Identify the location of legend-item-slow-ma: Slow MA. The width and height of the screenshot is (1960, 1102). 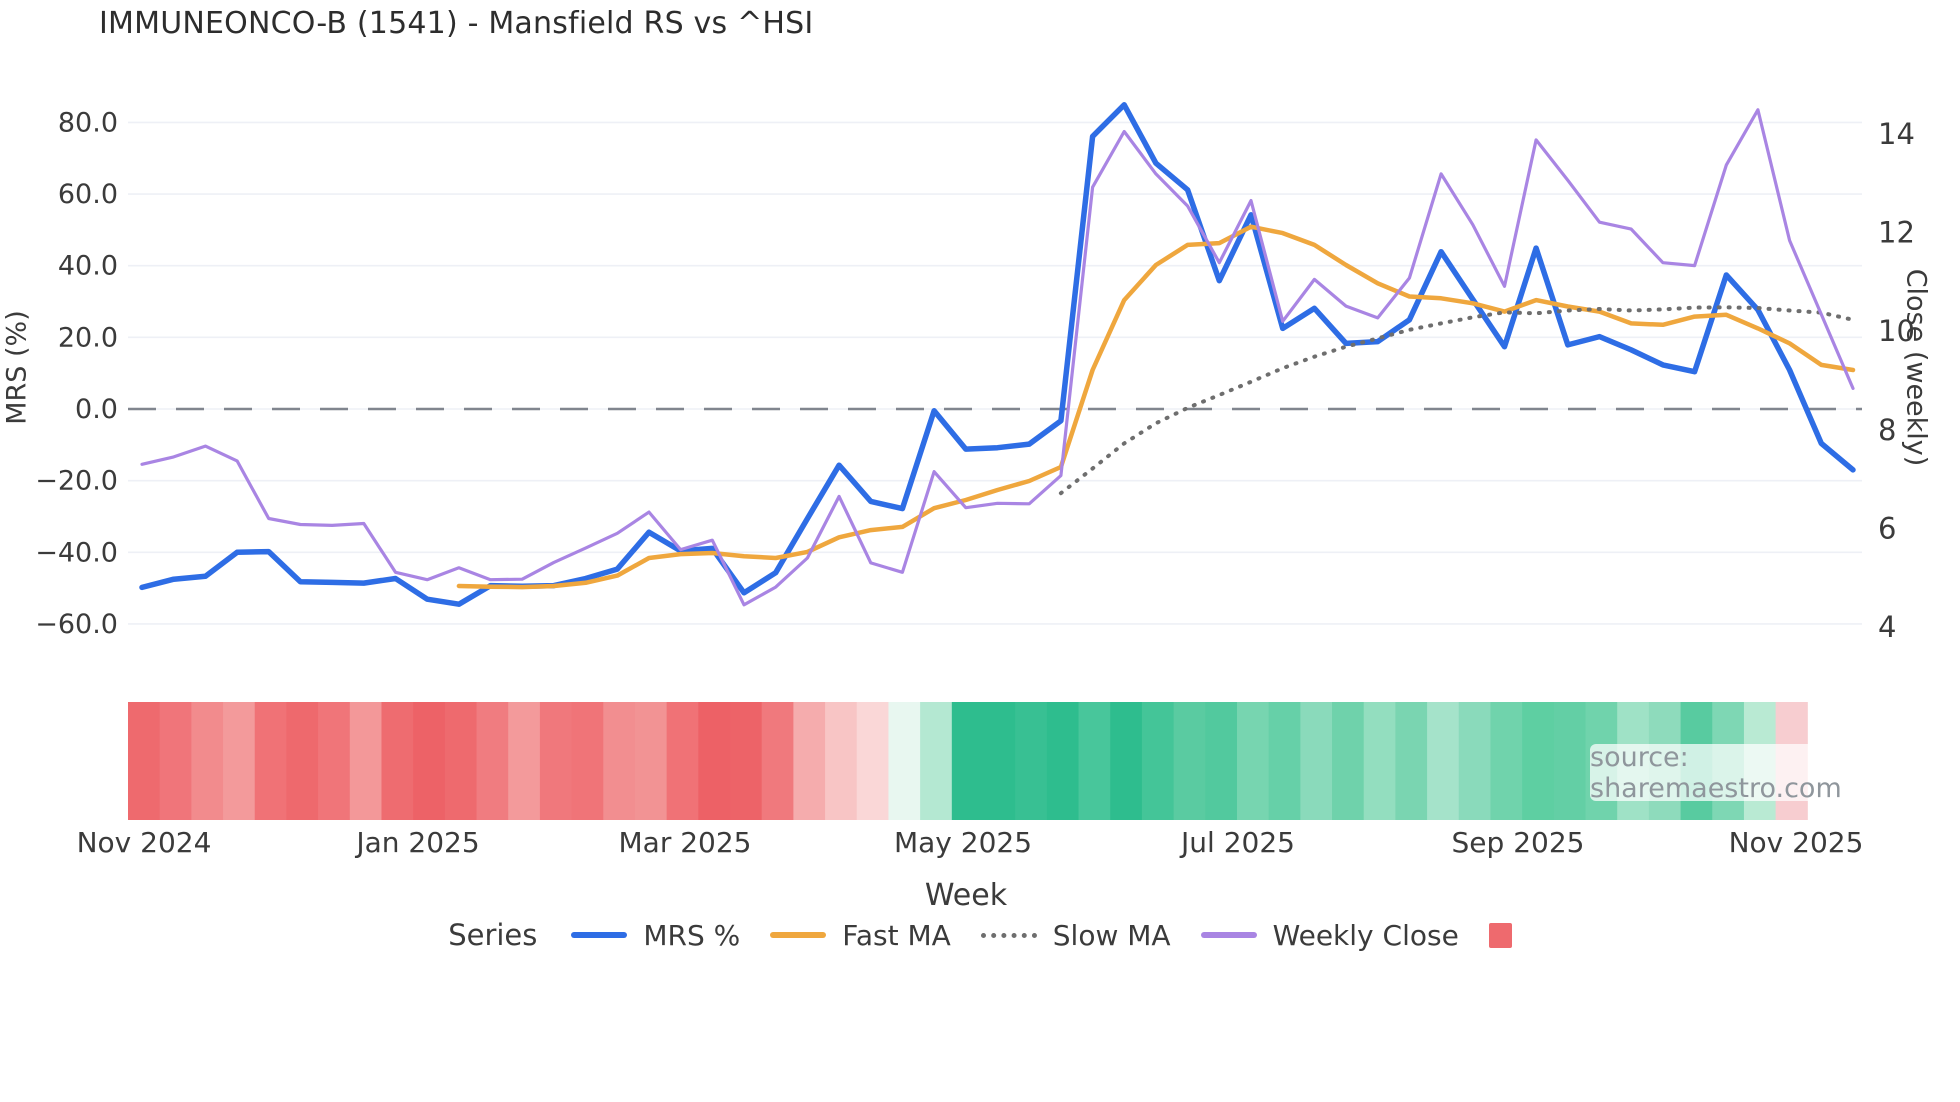
(1075, 935).